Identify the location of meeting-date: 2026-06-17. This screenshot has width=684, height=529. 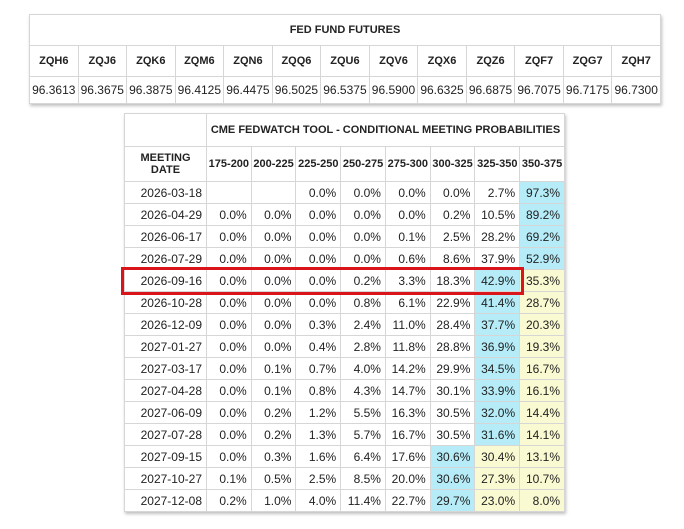
(165, 236).